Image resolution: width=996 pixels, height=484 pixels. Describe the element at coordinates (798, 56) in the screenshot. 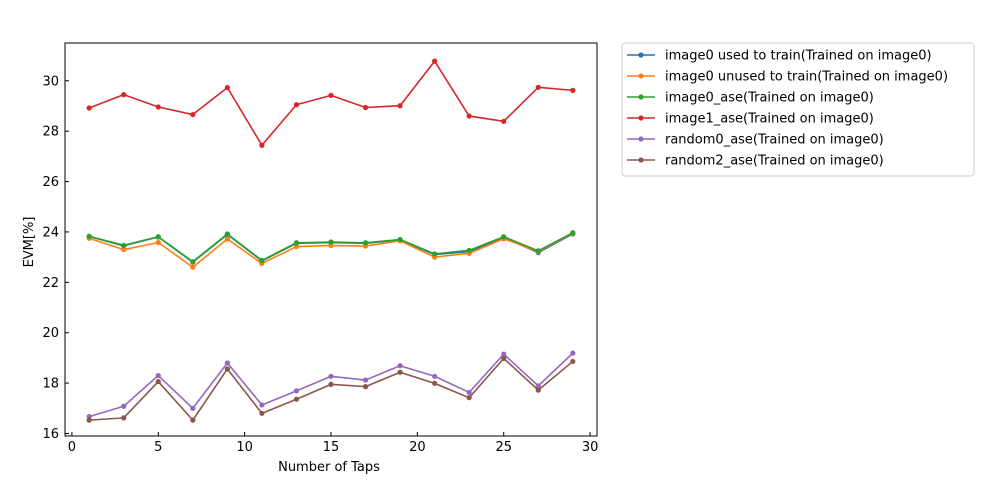

I see `legend-label: image0 used to train(Trained on image0)` at that location.